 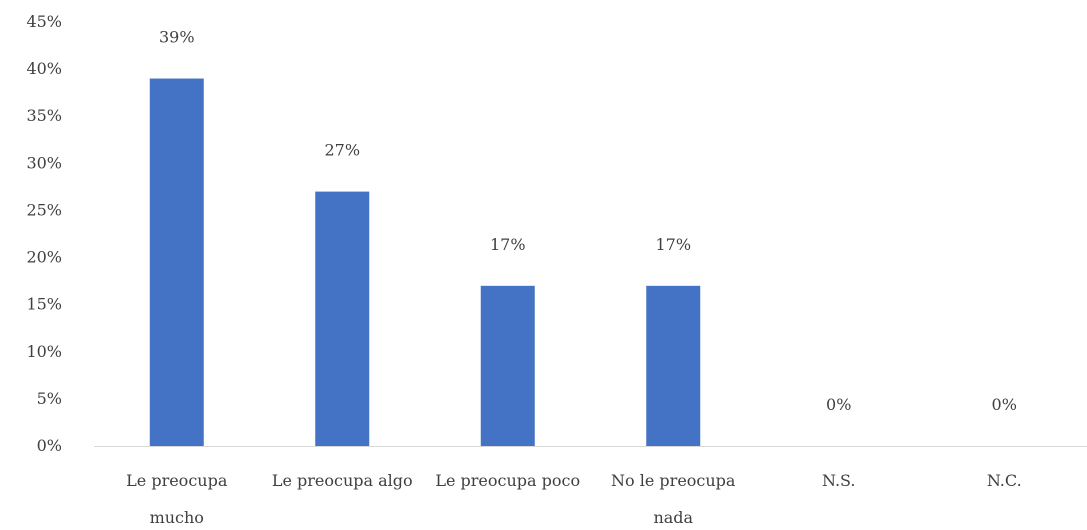 I want to click on x-category-label-line: nada, so click(x=673, y=517).